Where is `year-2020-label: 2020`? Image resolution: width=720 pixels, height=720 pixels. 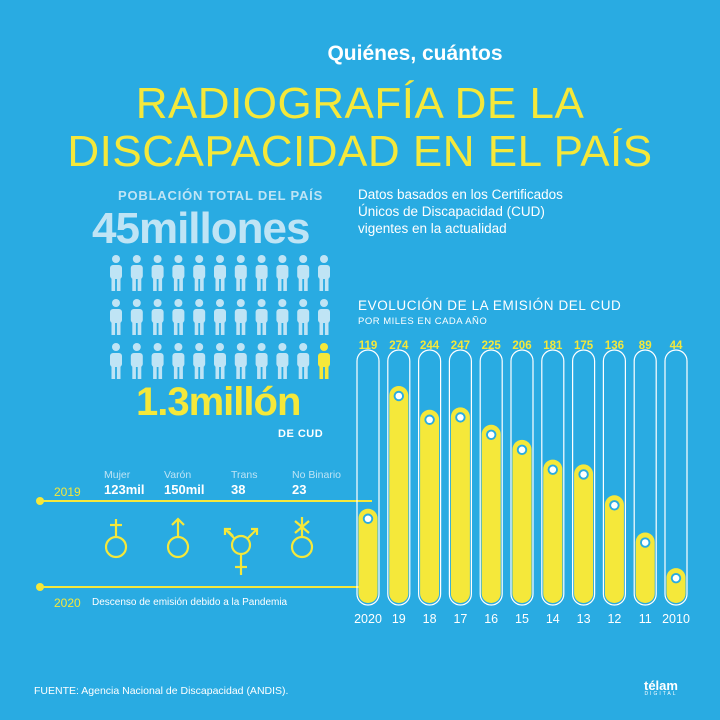
year-2020-label: 2020 is located at coordinates (67, 603).